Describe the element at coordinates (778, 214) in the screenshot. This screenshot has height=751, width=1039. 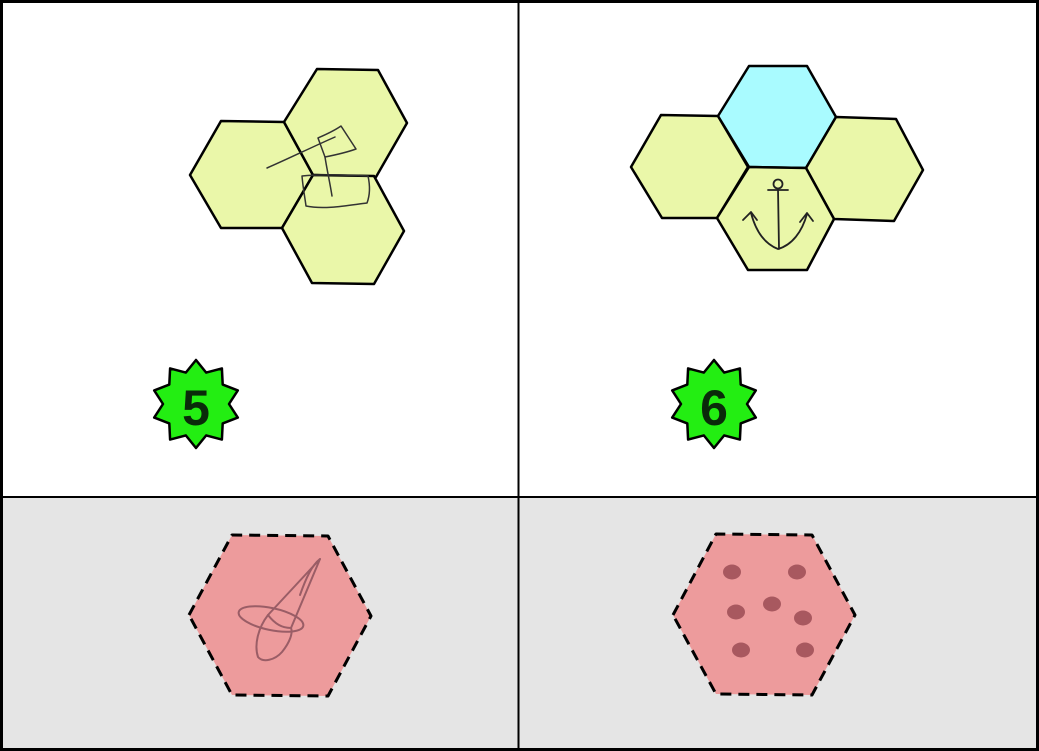
I see `anchor-icon` at that location.